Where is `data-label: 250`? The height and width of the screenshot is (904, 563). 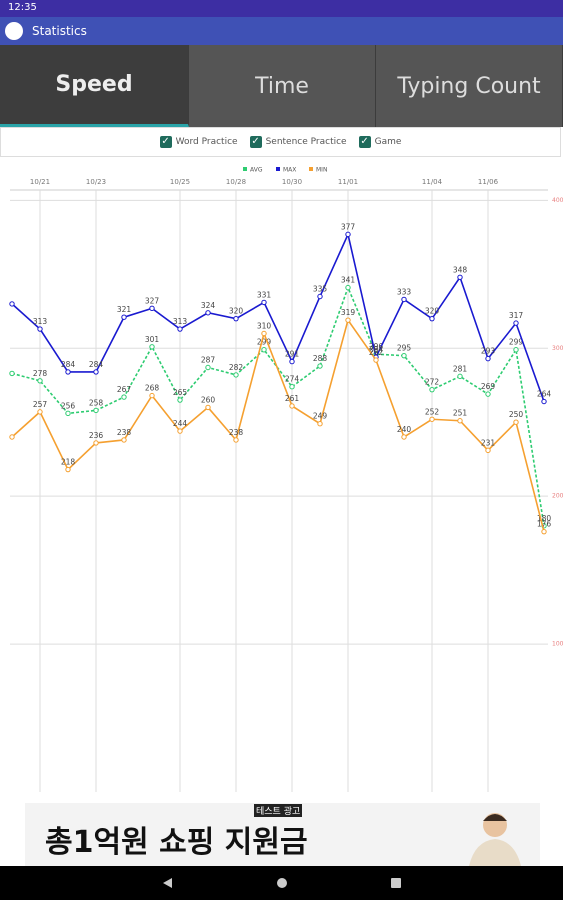 data-label: 250 is located at coordinates (516, 414).